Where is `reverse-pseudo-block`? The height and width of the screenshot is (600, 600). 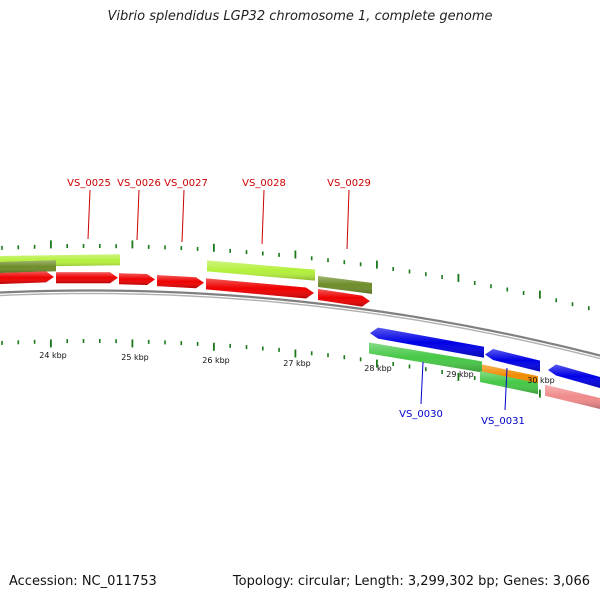 reverse-pseudo-block is located at coordinates (572, 397).